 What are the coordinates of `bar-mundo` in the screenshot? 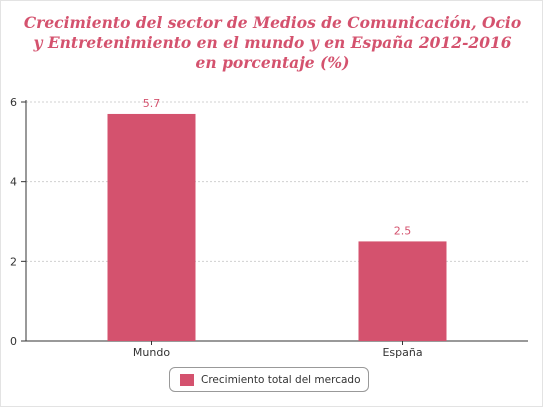 It's located at (151, 227).